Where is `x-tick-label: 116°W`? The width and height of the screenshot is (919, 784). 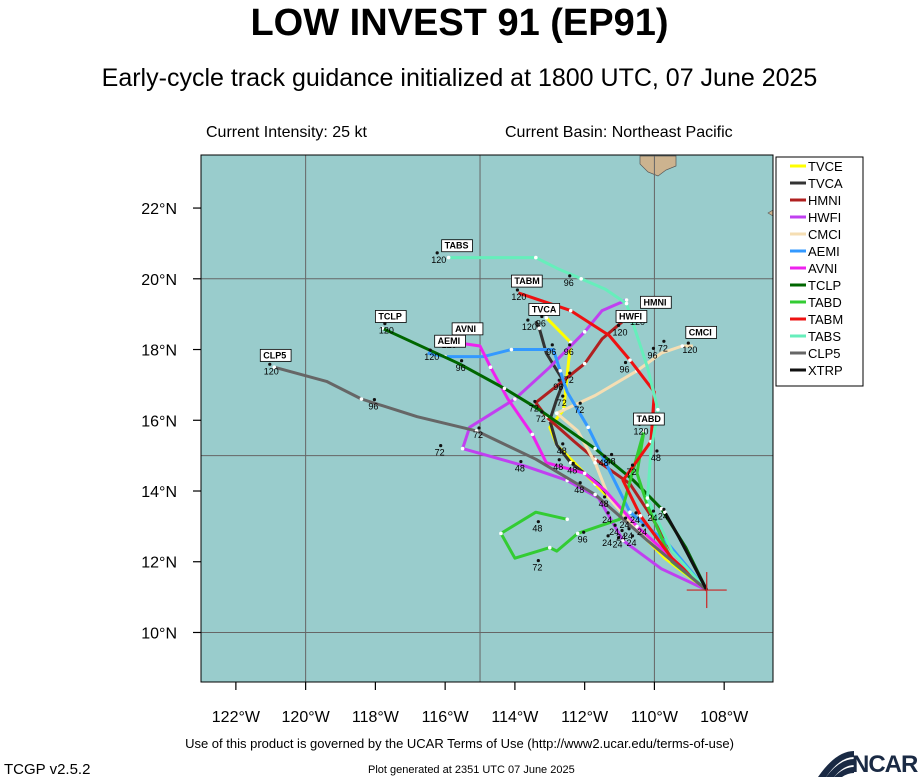
x-tick-label: 116°W is located at coordinates (446, 717).